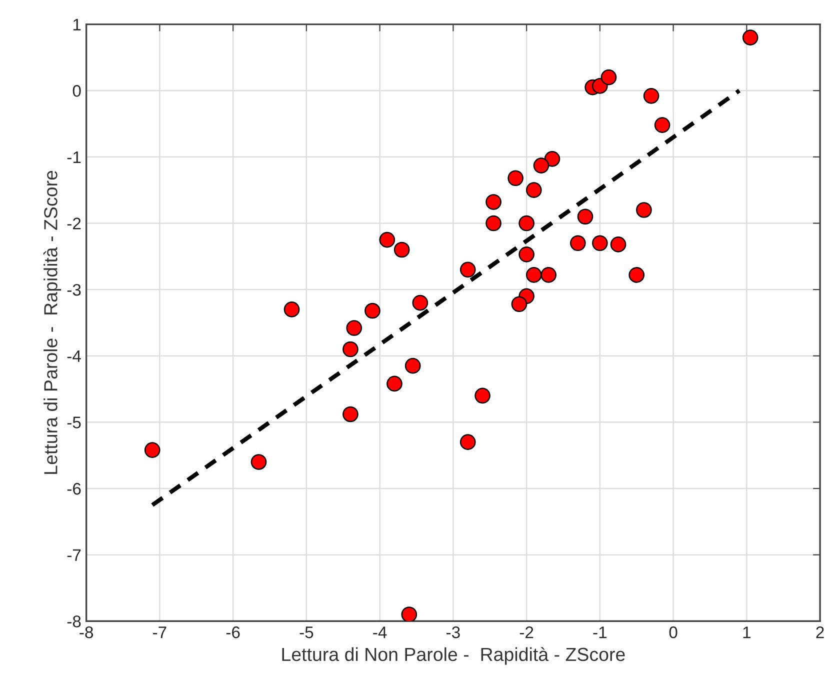 Image resolution: width=830 pixels, height=694 pixels. What do you see at coordinates (74, 356) in the screenshot?
I see `y-tick-label: -4` at bounding box center [74, 356].